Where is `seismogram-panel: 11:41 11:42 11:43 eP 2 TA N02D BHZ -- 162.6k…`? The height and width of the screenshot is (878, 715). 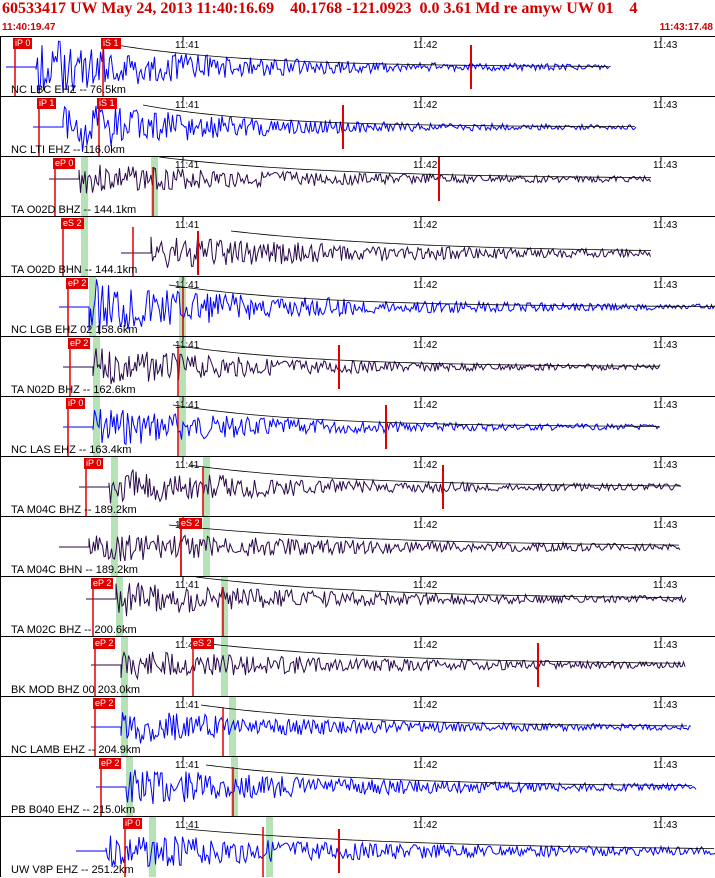
seismogram-panel: 11:41 11:42 11:43 eP 2 TA N02D BHZ -- 162.6k… is located at coordinates (357, 366).